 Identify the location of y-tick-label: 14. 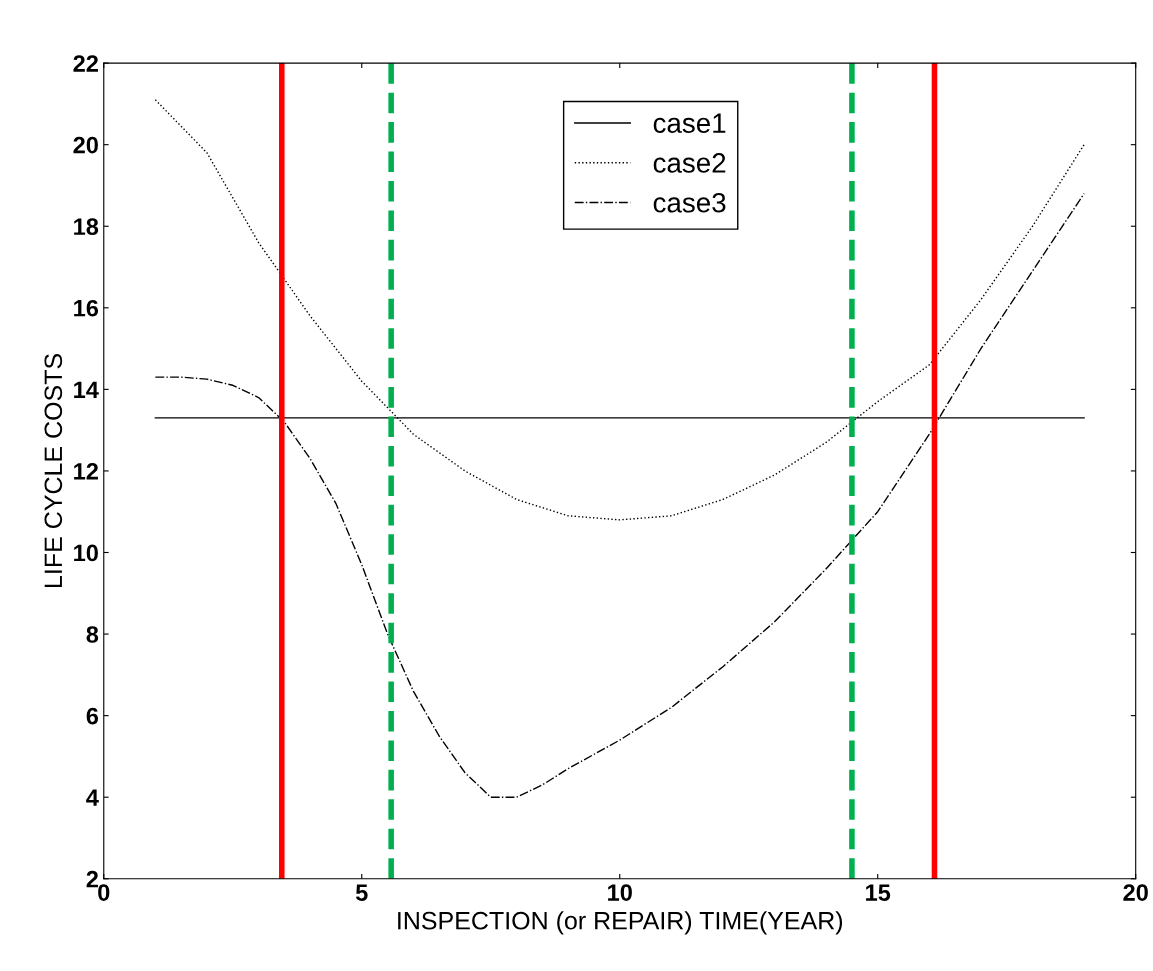
(86, 389).